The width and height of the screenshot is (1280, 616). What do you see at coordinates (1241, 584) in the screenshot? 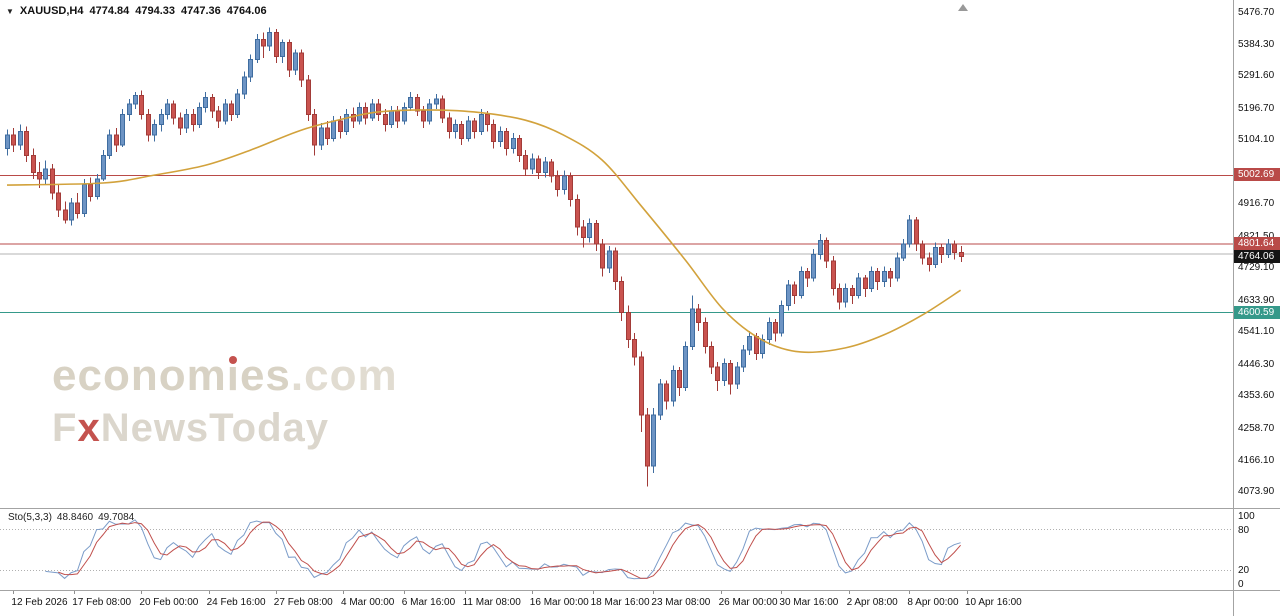
I see `sto-level-label: 0` at bounding box center [1241, 584].